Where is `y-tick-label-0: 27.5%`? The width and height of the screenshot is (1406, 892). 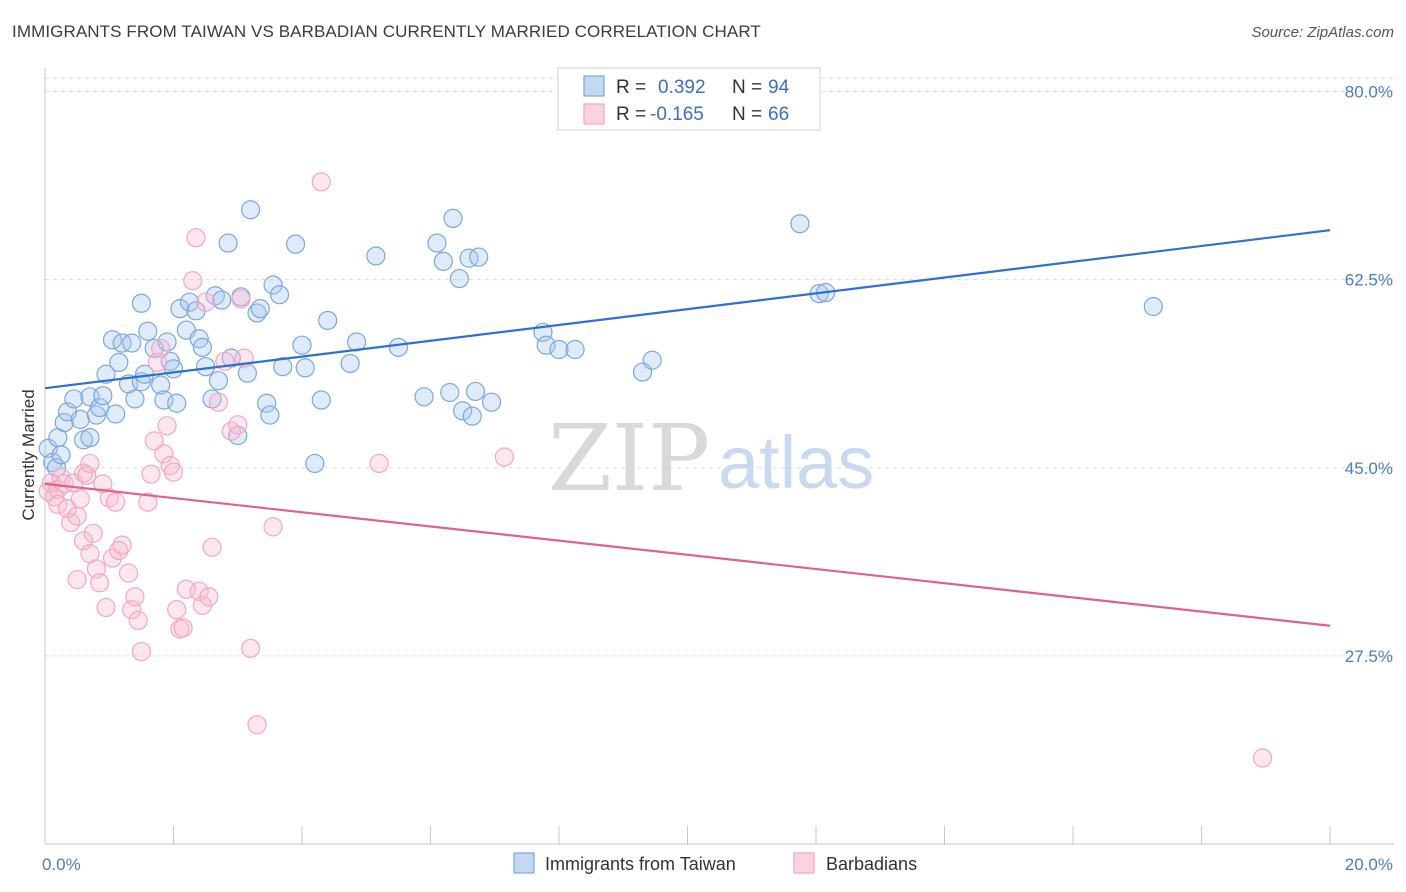
y-tick-label-0: 27.5% is located at coordinates (1369, 656).